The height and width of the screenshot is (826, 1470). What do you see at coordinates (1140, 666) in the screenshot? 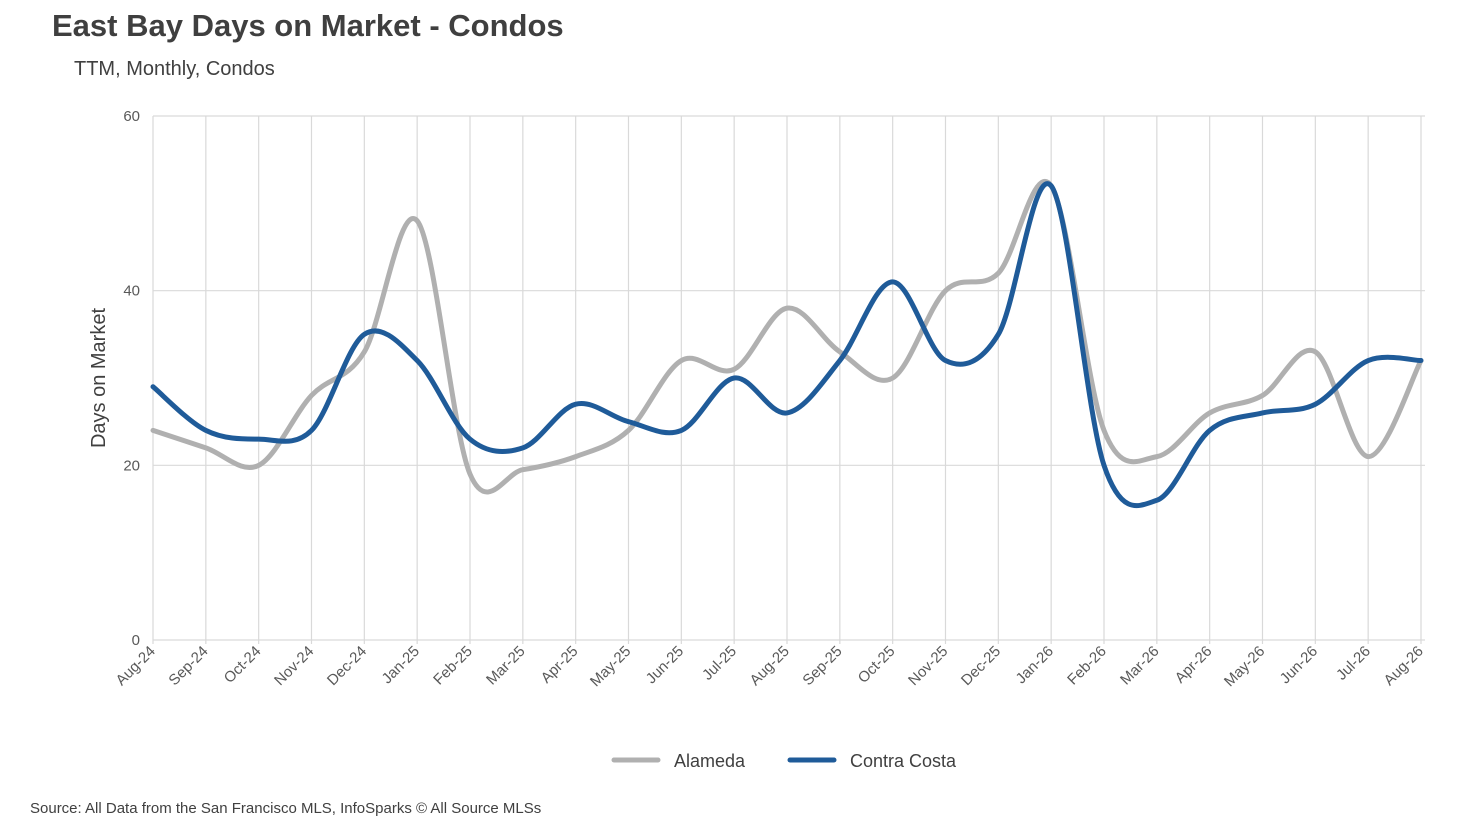
I see `x-tick-label: Mar-26` at bounding box center [1140, 666].